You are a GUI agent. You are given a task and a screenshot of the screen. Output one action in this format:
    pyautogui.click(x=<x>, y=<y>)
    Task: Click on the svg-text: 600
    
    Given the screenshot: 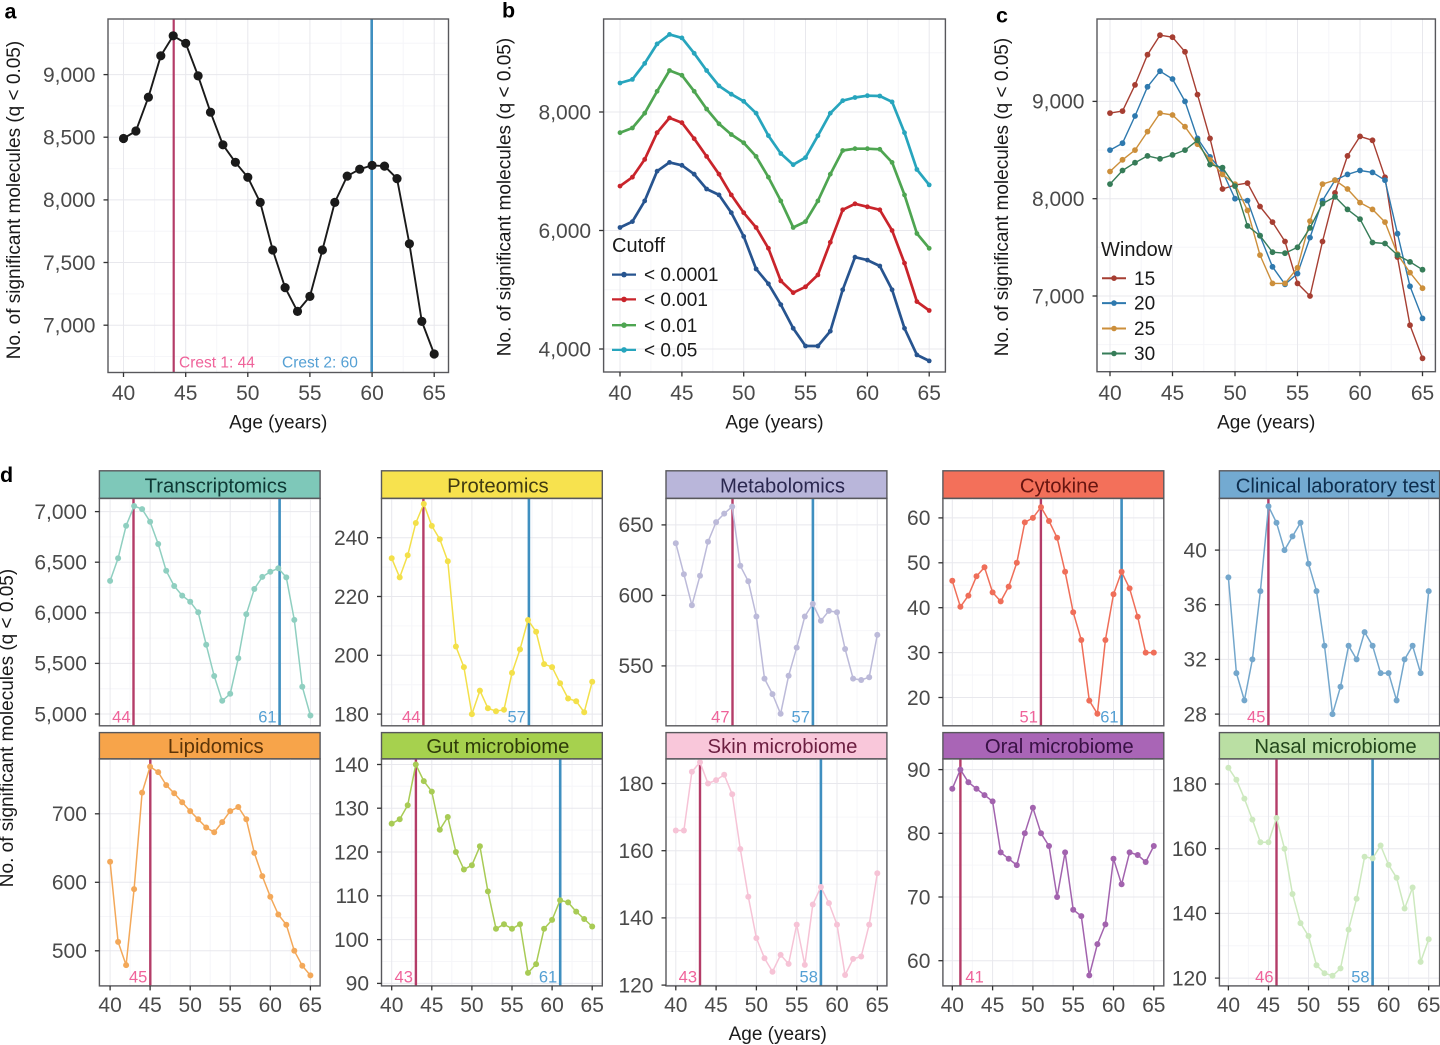 What is the action you would take?
    pyautogui.click(x=635, y=596)
    